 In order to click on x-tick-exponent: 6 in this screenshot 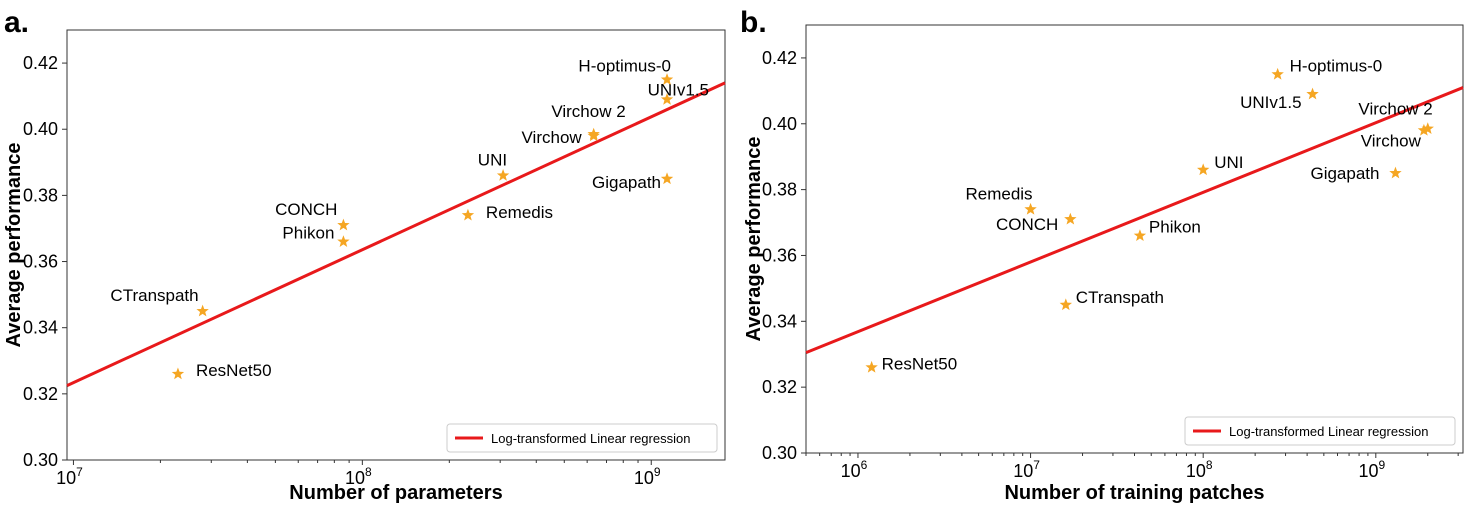, I will do `click(864, 465)`.